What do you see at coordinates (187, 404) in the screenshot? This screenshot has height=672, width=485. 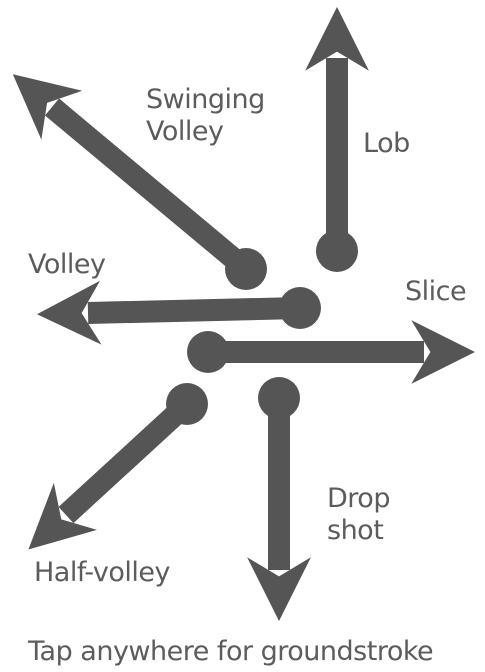 I see `half-volley-origin-dot` at bounding box center [187, 404].